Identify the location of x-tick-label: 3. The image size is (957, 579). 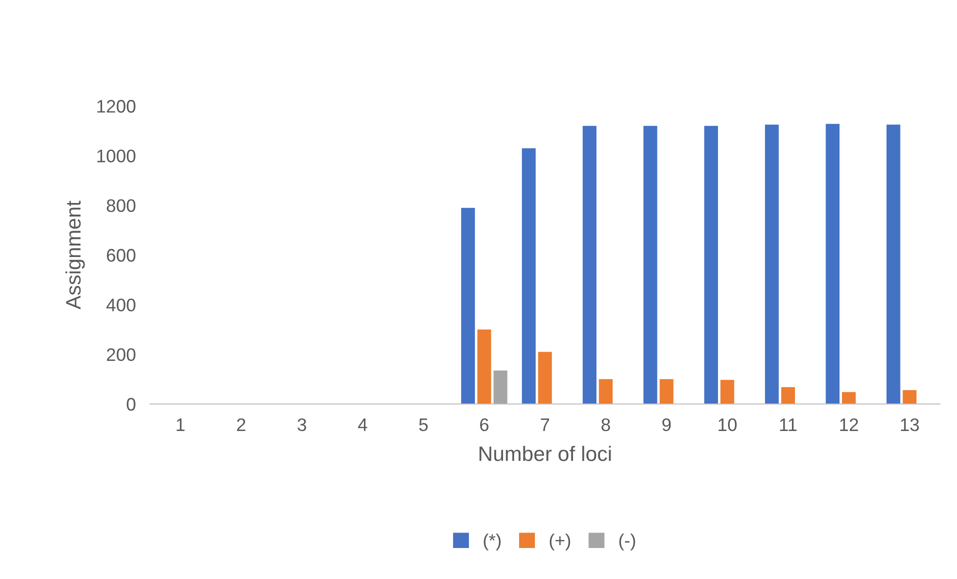
(302, 425).